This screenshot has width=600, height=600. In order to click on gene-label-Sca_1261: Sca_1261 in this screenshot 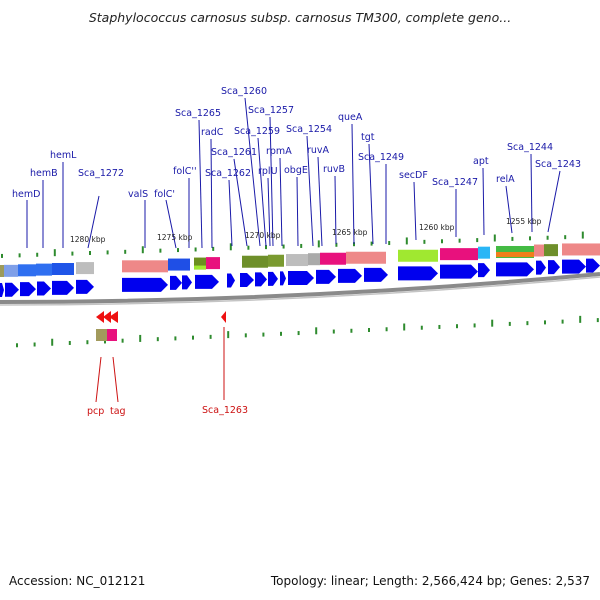, I will do `click(234, 152)`.